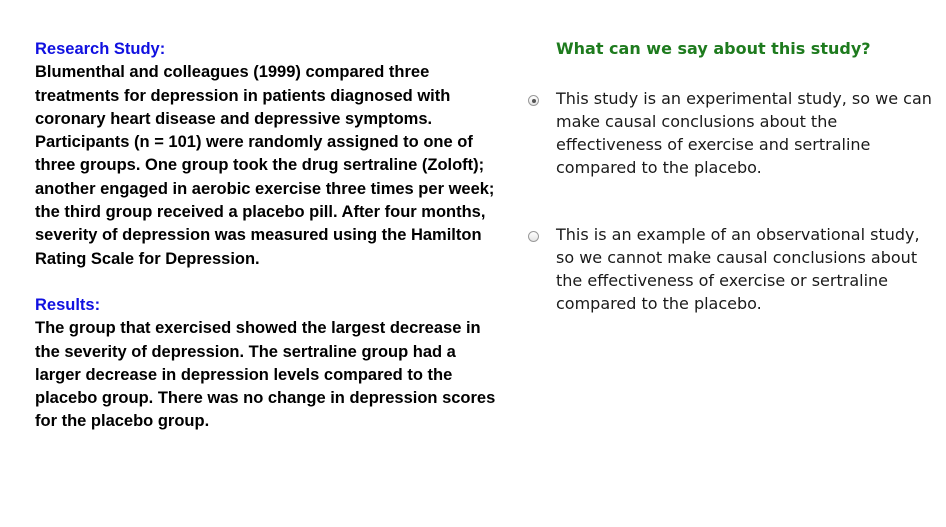 This screenshot has width=946, height=527. What do you see at coordinates (100, 49) in the screenshot?
I see `research-study-heading: Research Study:` at bounding box center [100, 49].